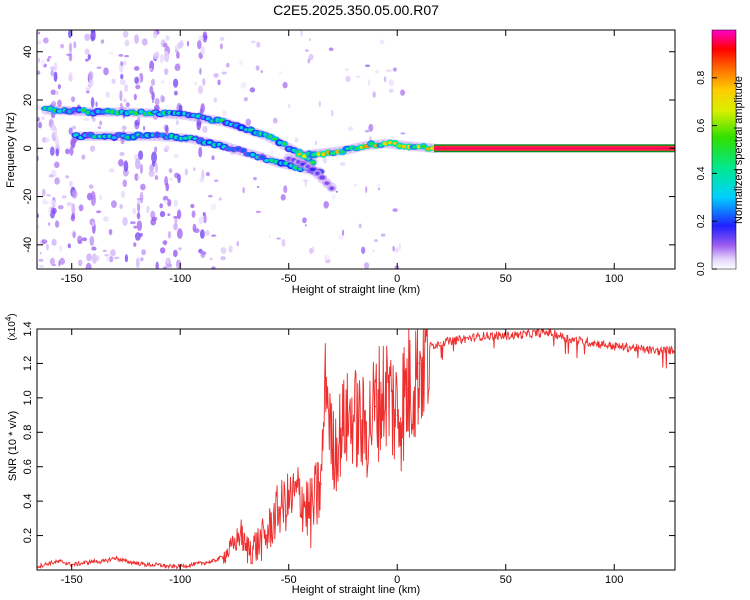  What do you see at coordinates (198, 154) in the screenshot?
I see `feature-lower-band` at bounding box center [198, 154].